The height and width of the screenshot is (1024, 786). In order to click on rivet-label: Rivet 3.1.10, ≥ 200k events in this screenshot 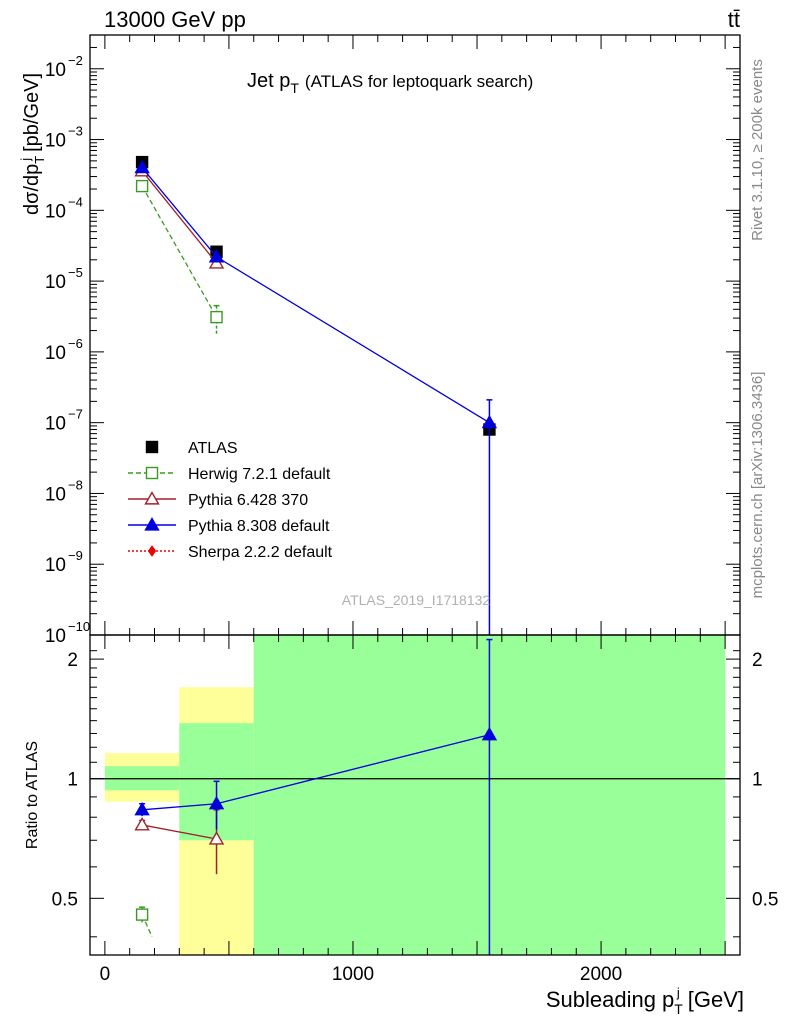, I will do `click(757, 150)`.